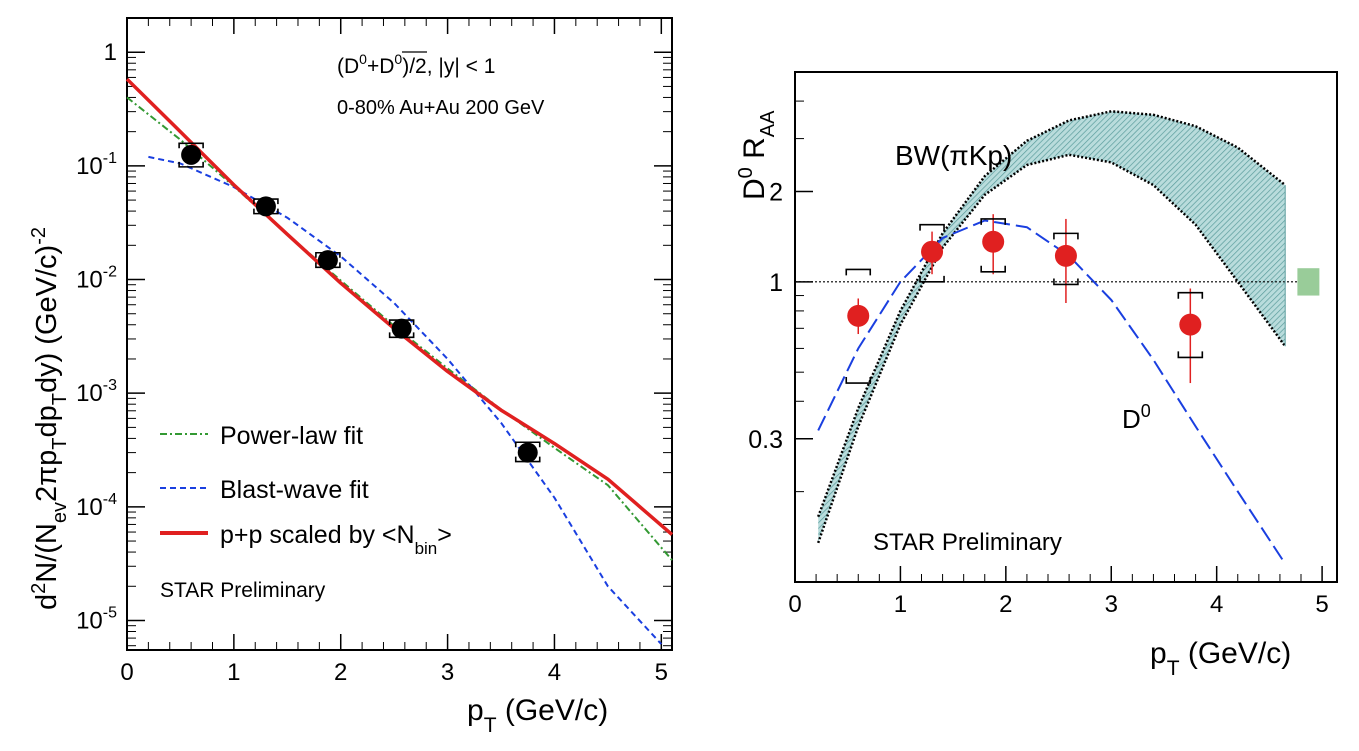 The image size is (1359, 751). Describe the element at coordinates (96, 619) in the screenshot. I see `left-y-tick-label: 10⁻⁵` at that location.